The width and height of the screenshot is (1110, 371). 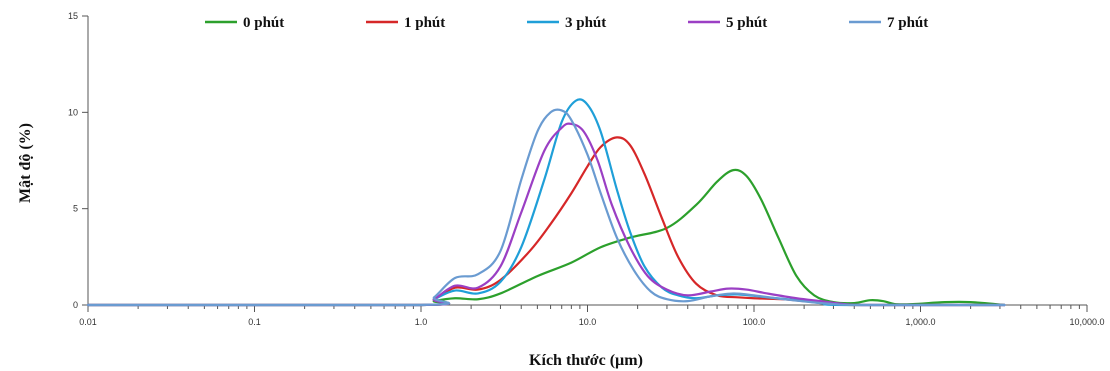 I want to click on y-tick-label: 10, so click(x=73, y=112).